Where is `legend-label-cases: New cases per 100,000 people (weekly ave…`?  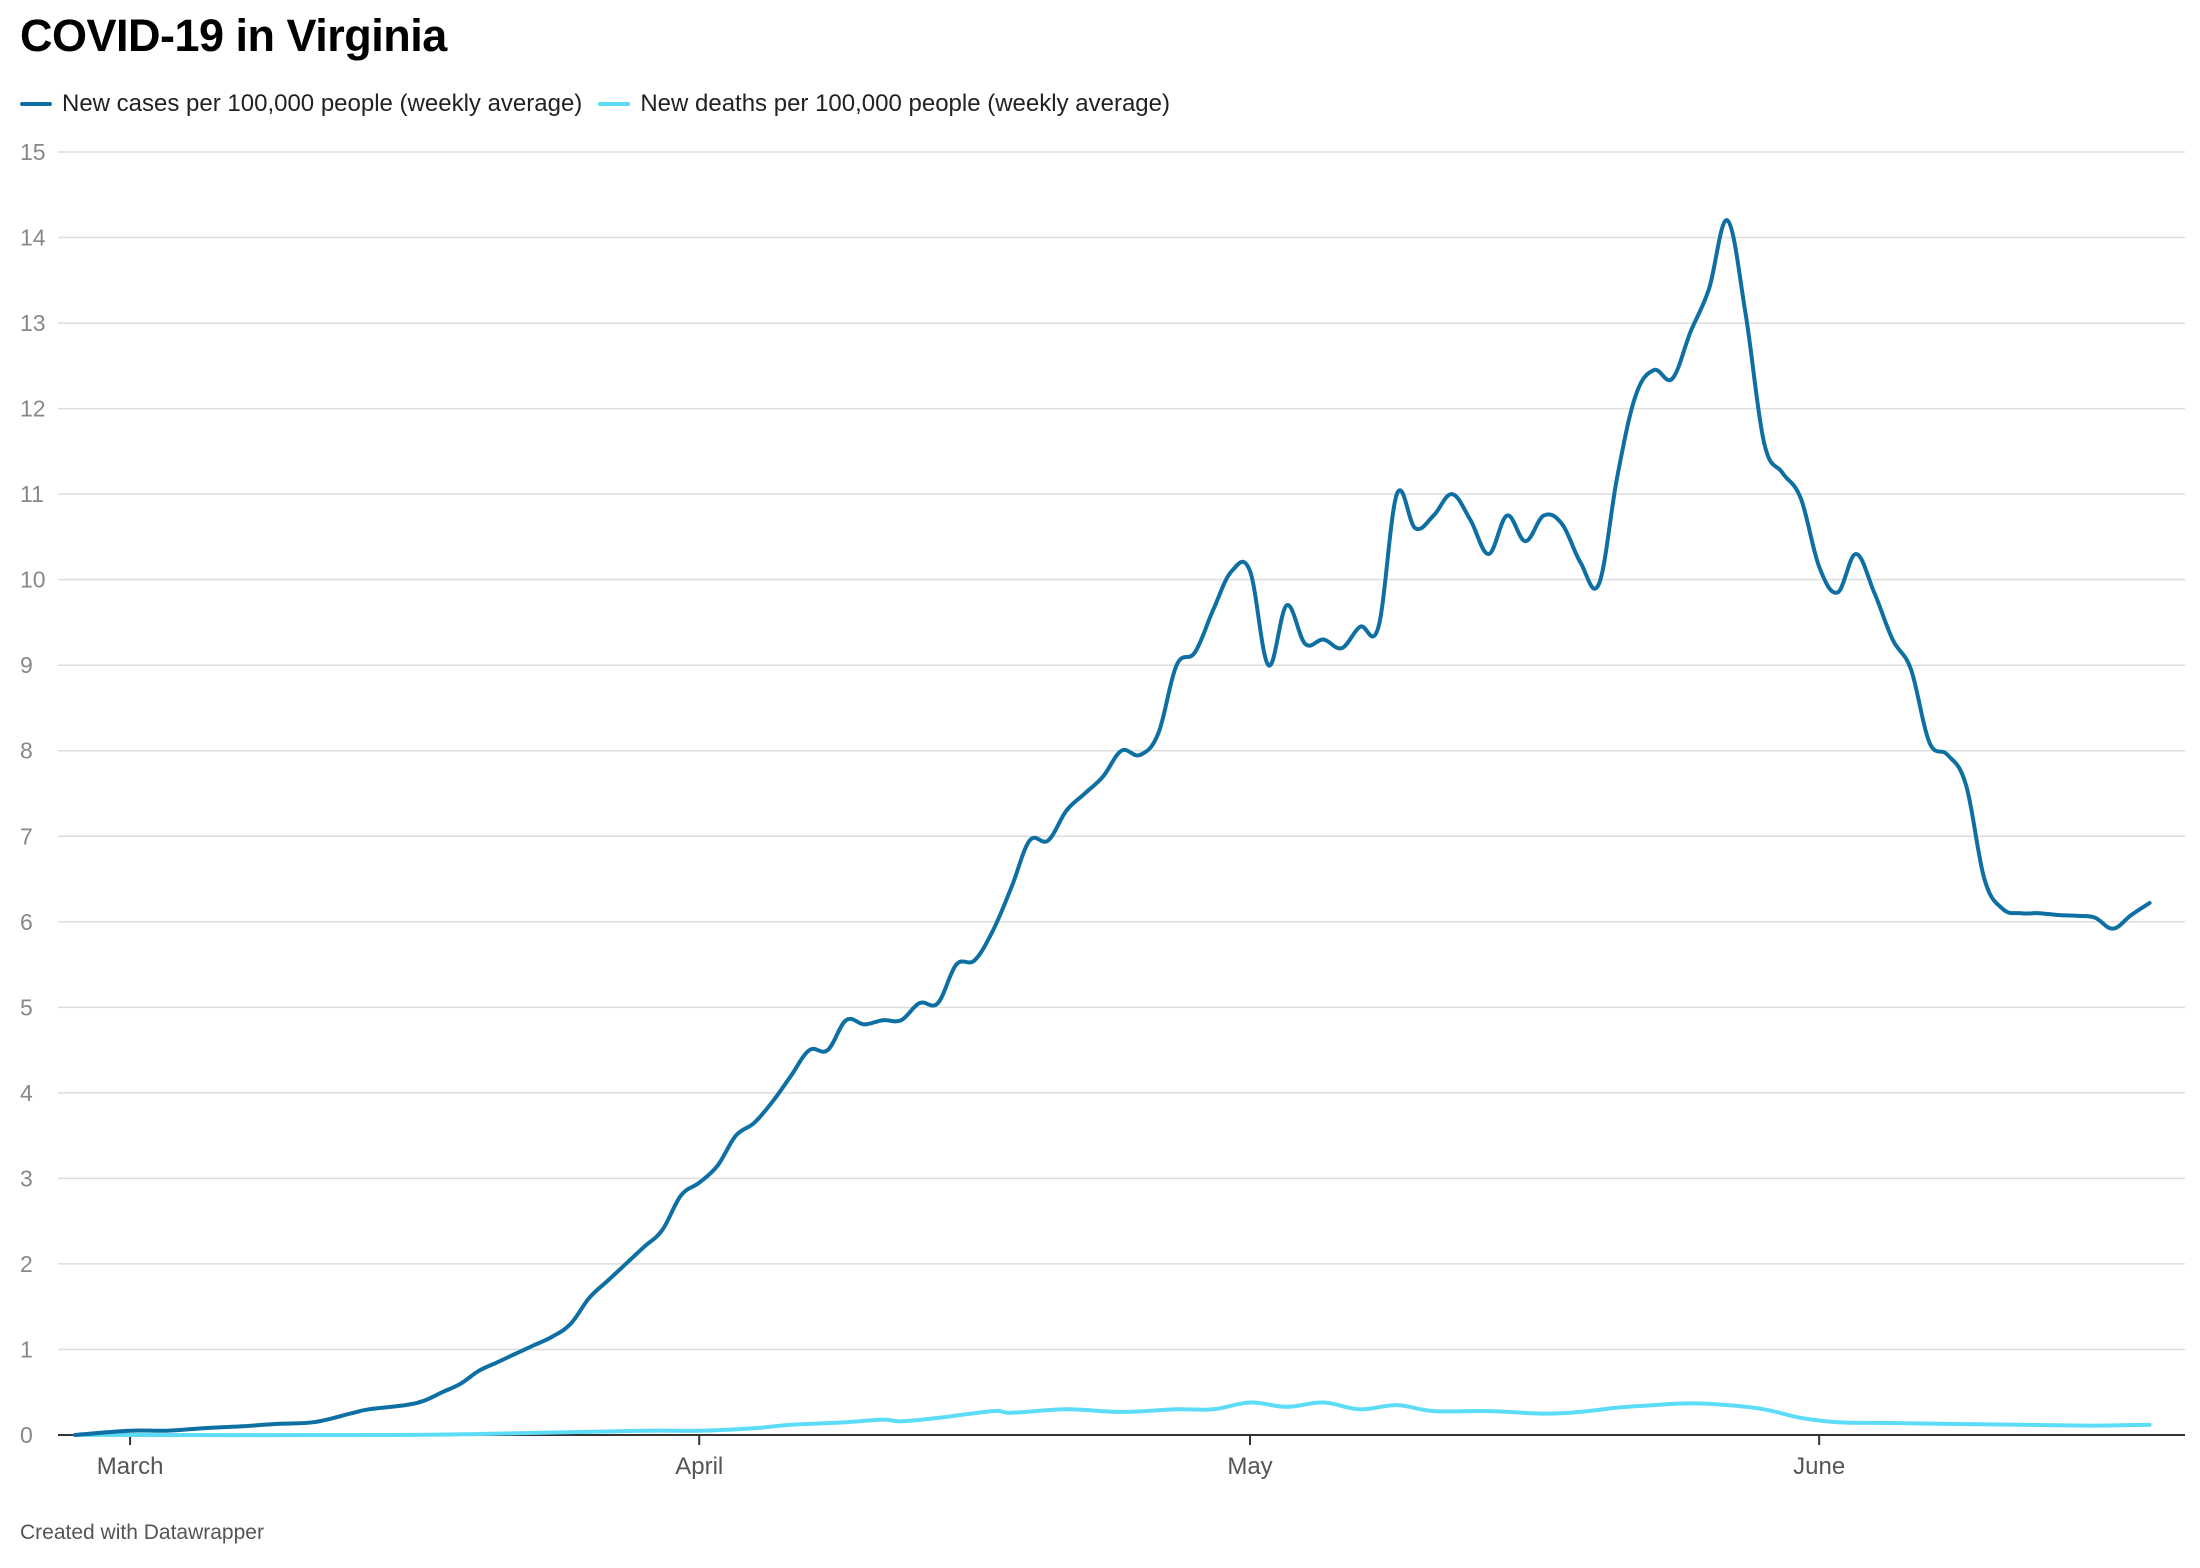 legend-label-cases: New cases per 100,000 people (weekly ave… is located at coordinates (322, 103).